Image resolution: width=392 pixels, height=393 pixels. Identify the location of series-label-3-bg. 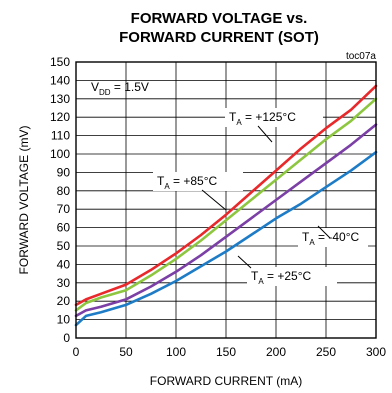
(333, 237).